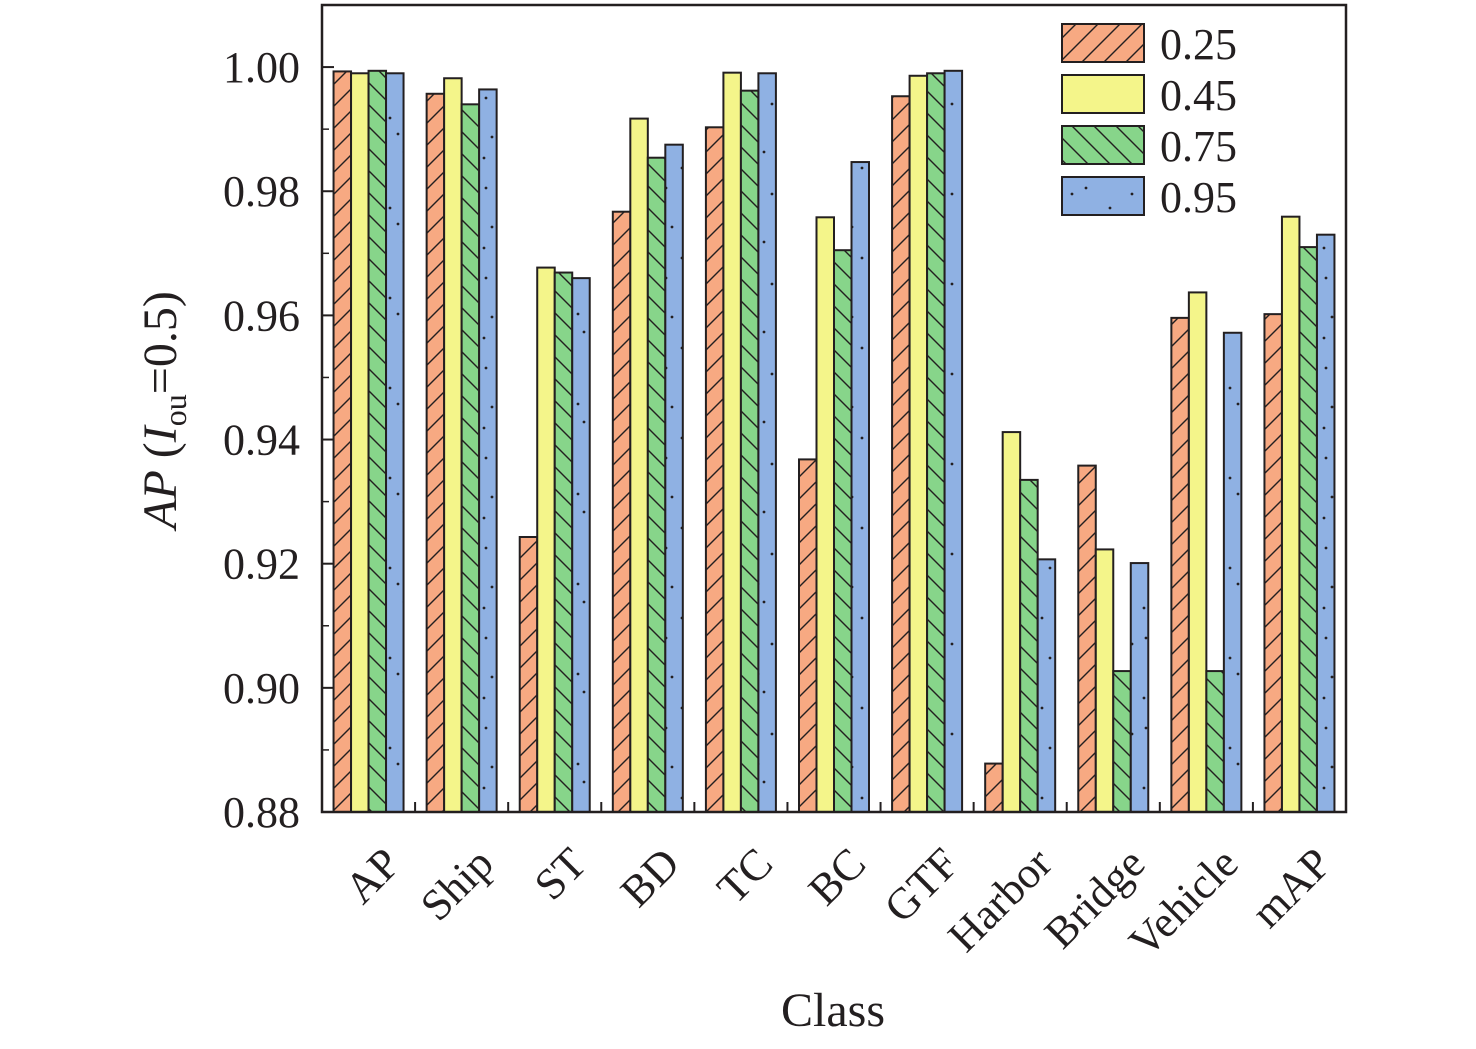  What do you see at coordinates (360, 443) in the screenshot?
I see `bar-ap-0.45` at bounding box center [360, 443].